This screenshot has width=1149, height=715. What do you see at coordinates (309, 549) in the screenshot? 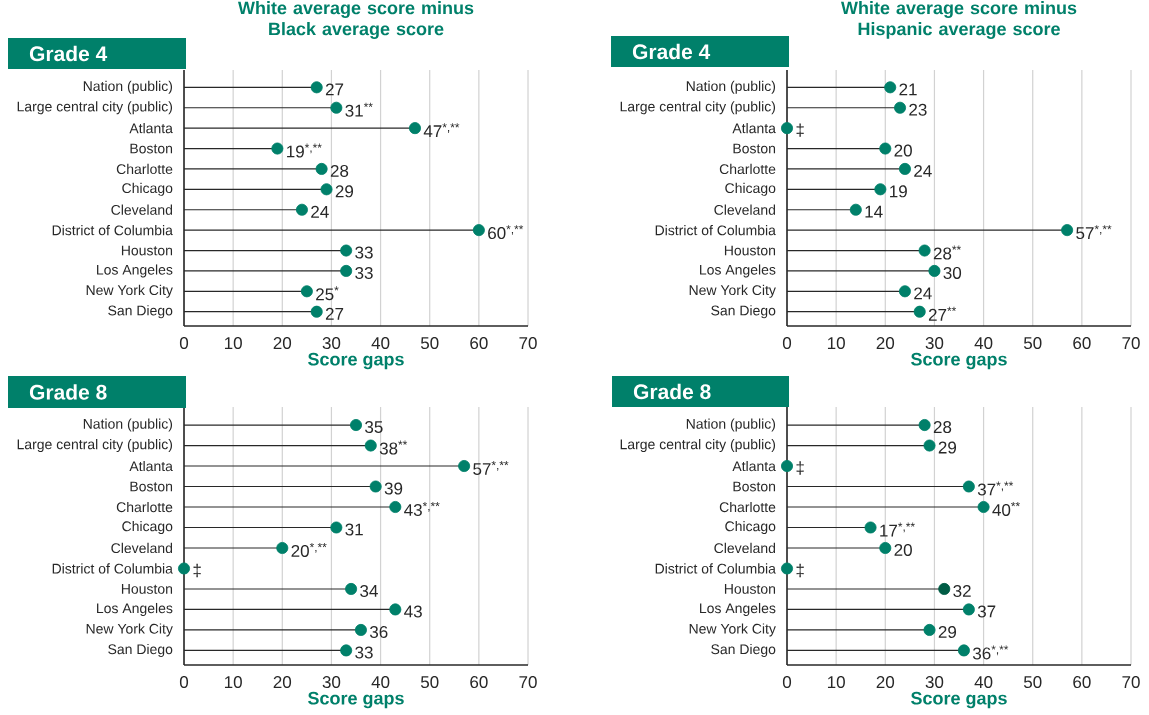
I see `data-label: 20$^{*,**}$` at bounding box center [309, 549].